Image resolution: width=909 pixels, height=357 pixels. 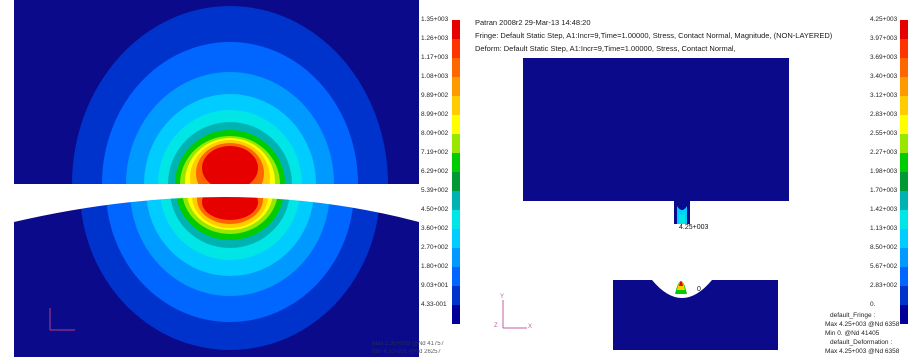 What do you see at coordinates (873, 304) in the screenshot?
I see `legend-tick-label: 0.` at bounding box center [873, 304].